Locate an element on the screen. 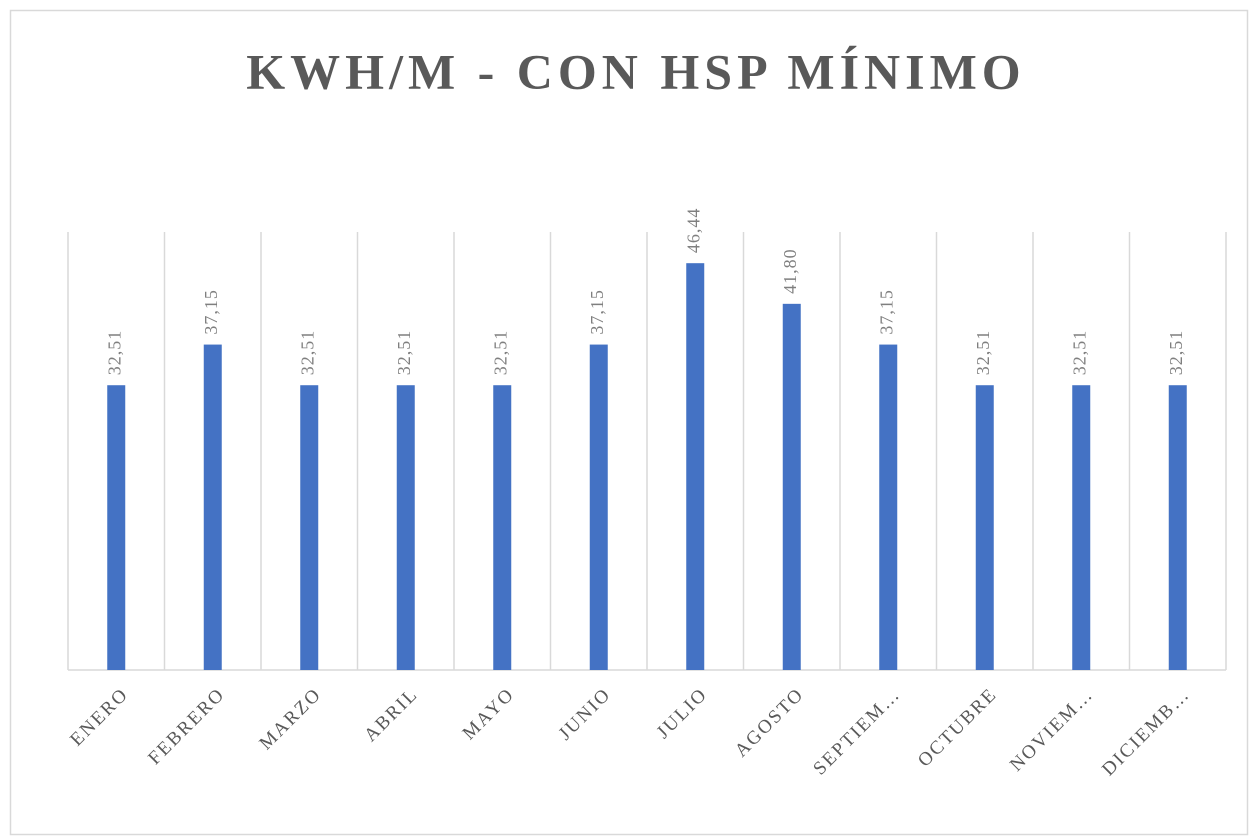 This screenshot has height=840, width=1254. data-label: 46,44 is located at coordinates (693, 231).